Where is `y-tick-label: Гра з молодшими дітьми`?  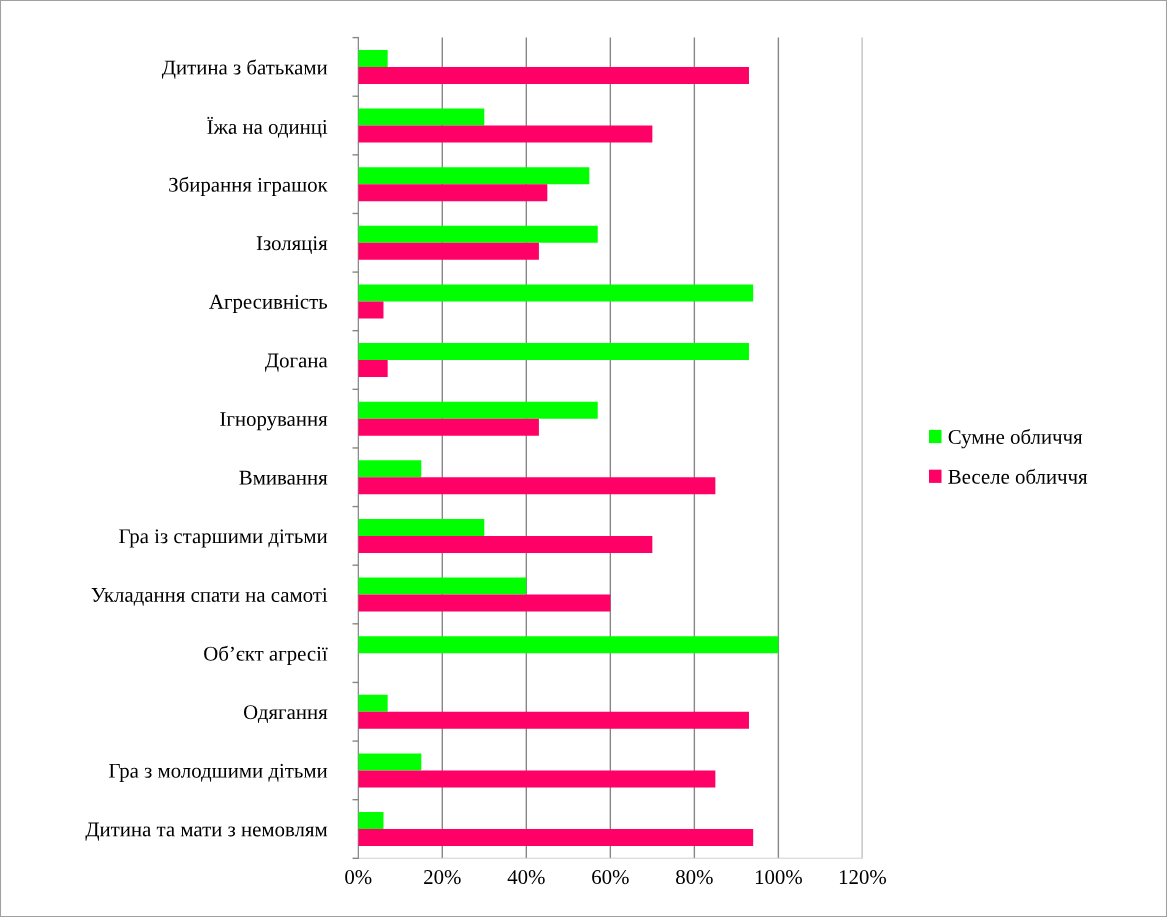
y-tick-label: Гра з молодшими дітьми is located at coordinates (218, 773).